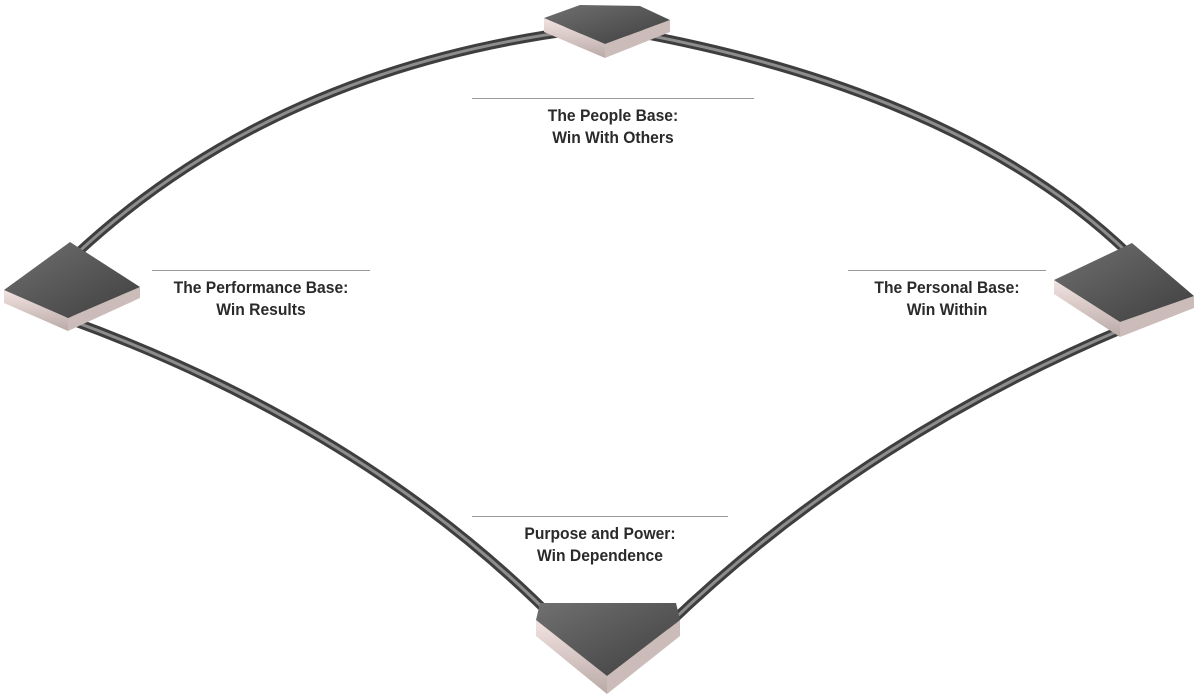 The height and width of the screenshot is (699, 1199). Describe the element at coordinates (72, 286) in the screenshot. I see `base-left-shape` at that location.